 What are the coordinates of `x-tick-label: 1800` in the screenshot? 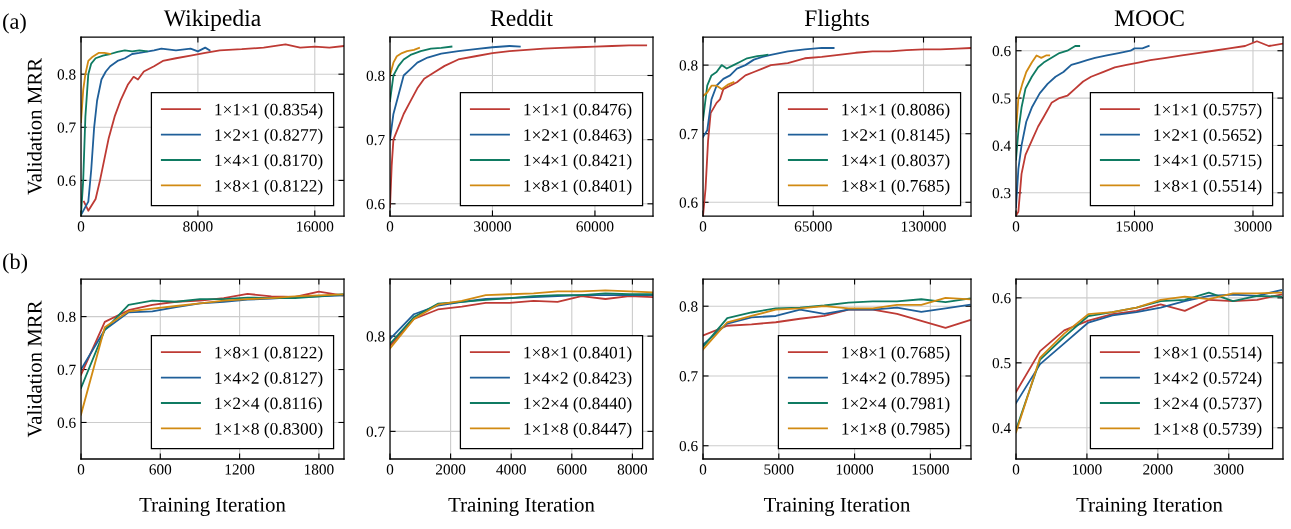 It's located at (319, 469).